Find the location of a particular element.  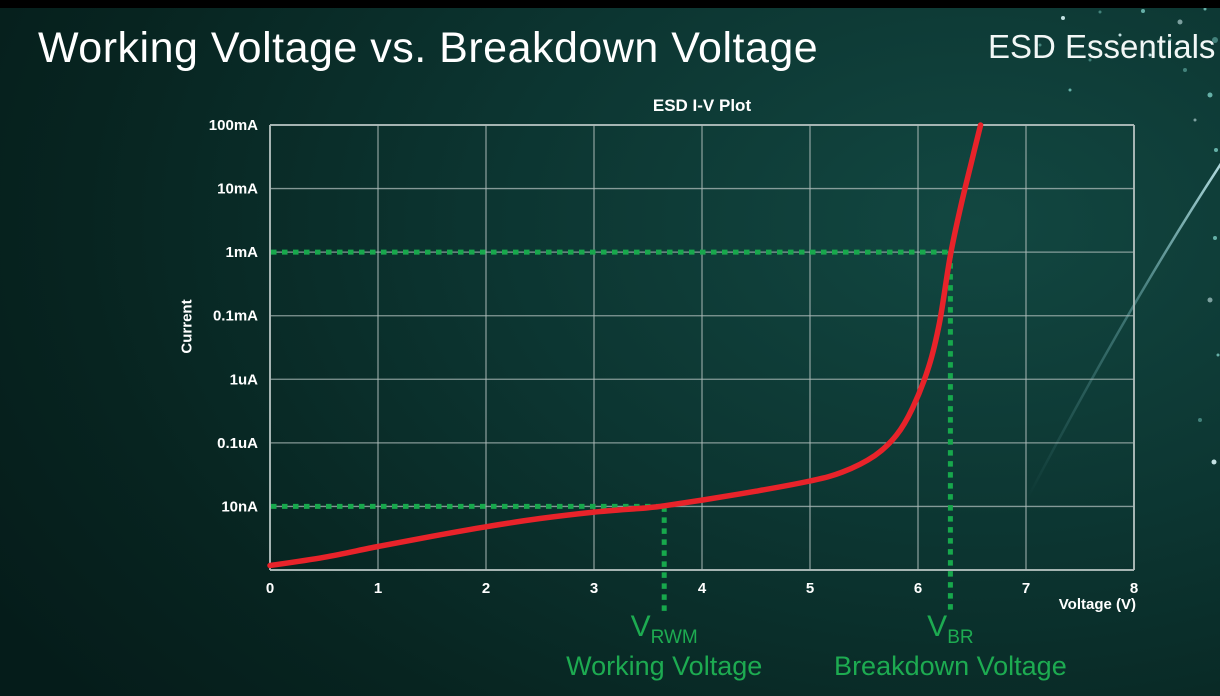

x-axis-label: Voltage (V) is located at coordinates (1097, 604).